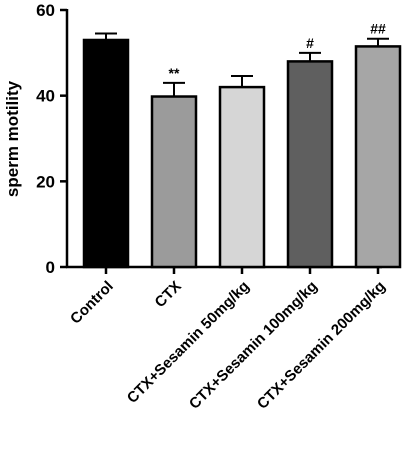 The width and height of the screenshot is (408, 457). I want to click on x-tick-label: CTX+Sesamin 50mg/kg, so click(188, 342).